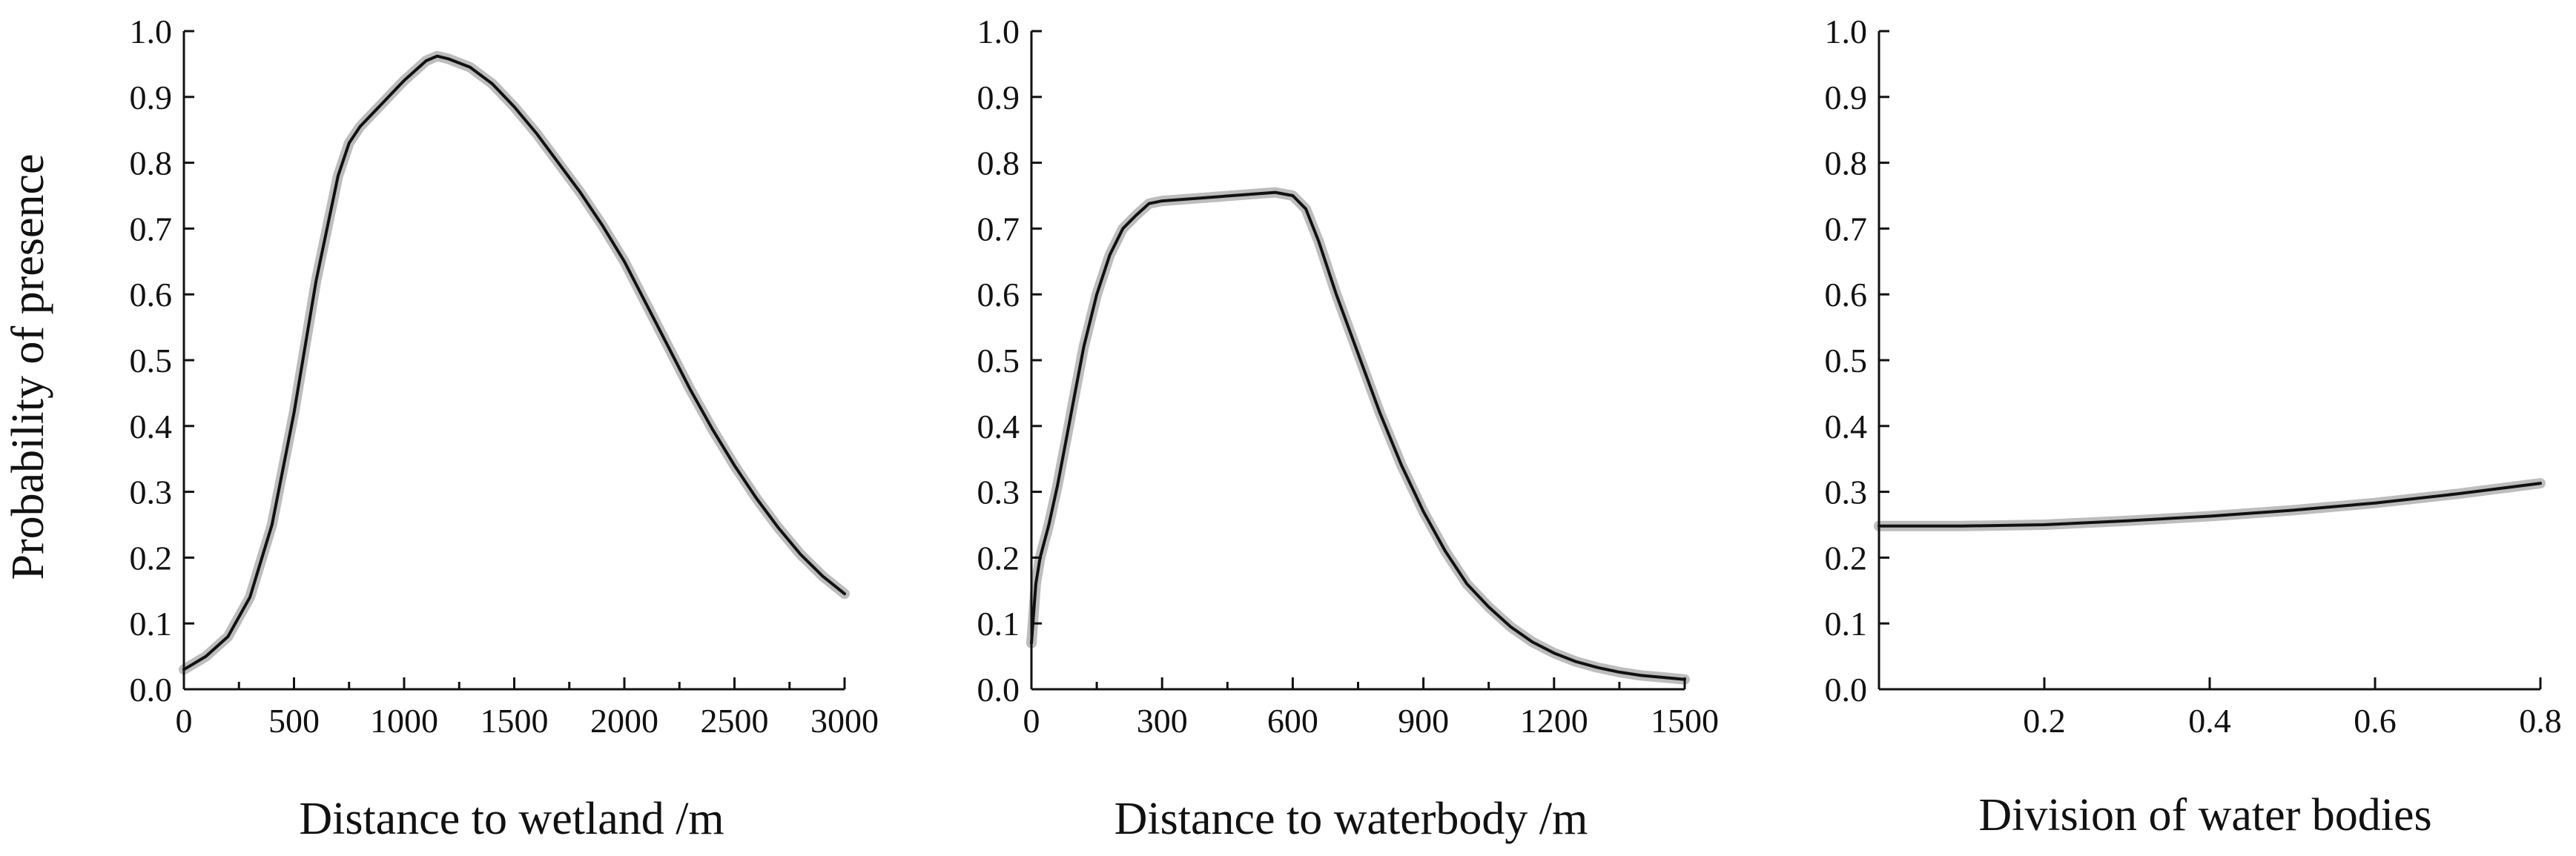  I want to click on x-axis-title-waterbody: Distance to waterbody /m, so click(1351, 819).